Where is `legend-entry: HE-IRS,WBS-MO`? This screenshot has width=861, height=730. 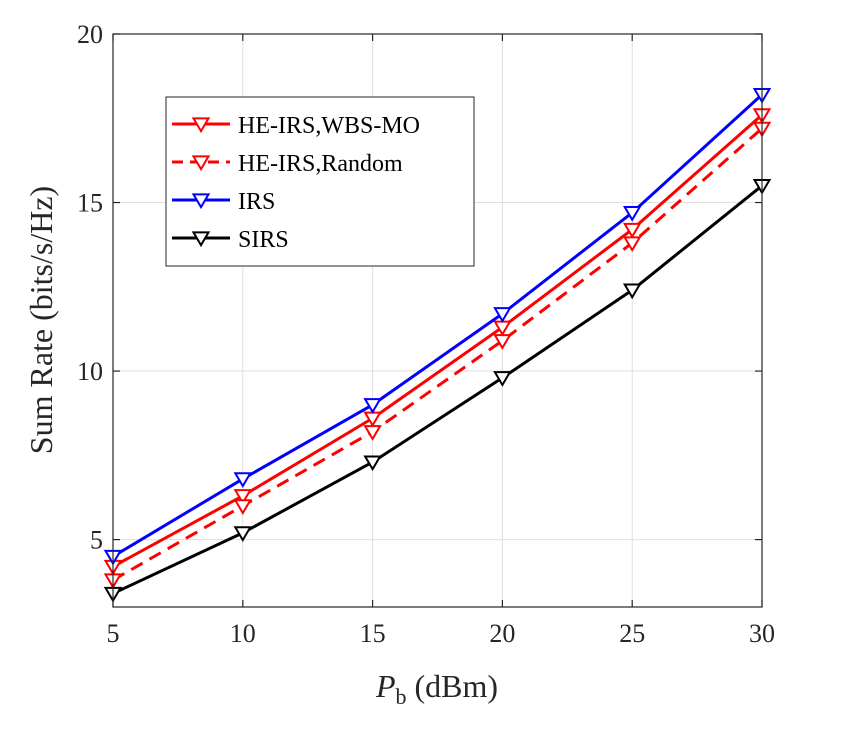
legend-entry: HE-IRS,WBS-MO is located at coordinates (296, 126).